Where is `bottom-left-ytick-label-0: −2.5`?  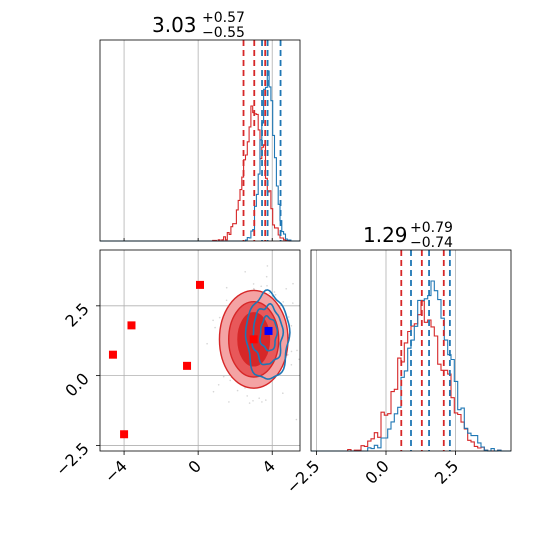 bottom-left-ytick-label-0: −2.5 is located at coordinates (72, 459).